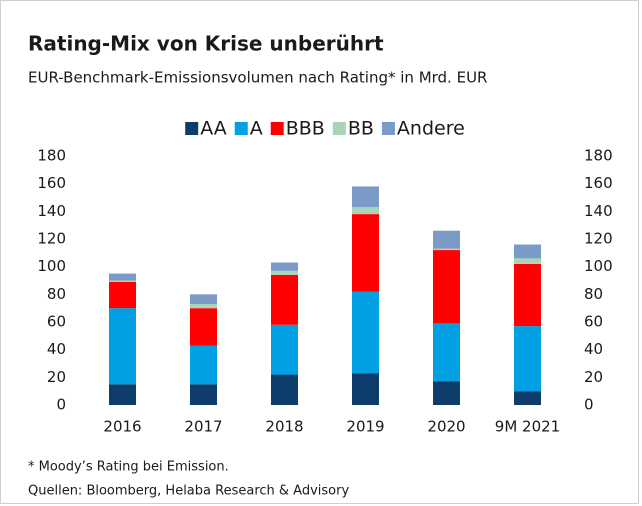 Image resolution: width=642 pixels, height=506 pixels. Describe the element at coordinates (593, 294) in the screenshot. I see `y2-tick-label: 80` at that location.